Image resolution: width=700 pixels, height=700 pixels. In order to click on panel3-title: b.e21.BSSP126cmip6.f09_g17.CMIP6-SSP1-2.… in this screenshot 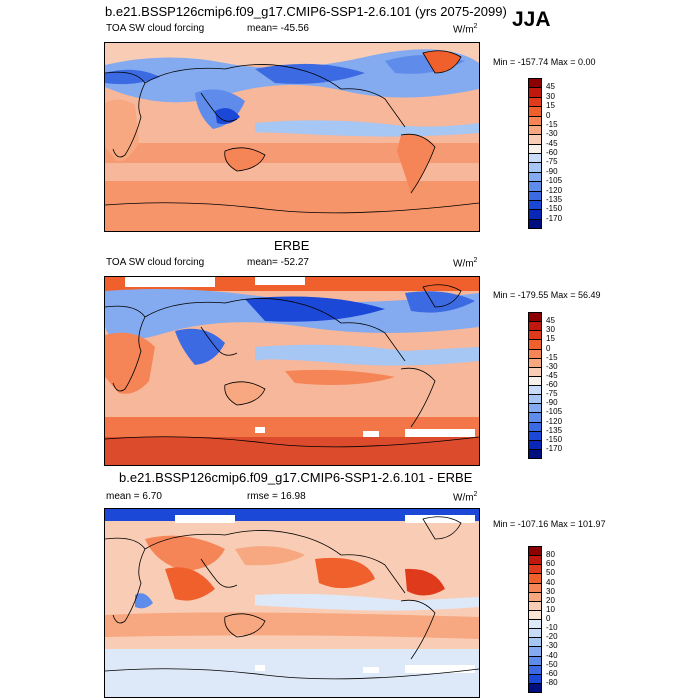, I will do `click(296, 477)`.